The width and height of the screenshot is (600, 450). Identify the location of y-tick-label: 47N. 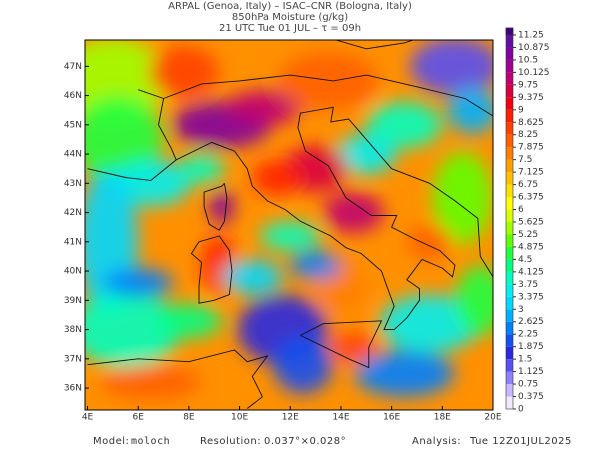
(73, 67).